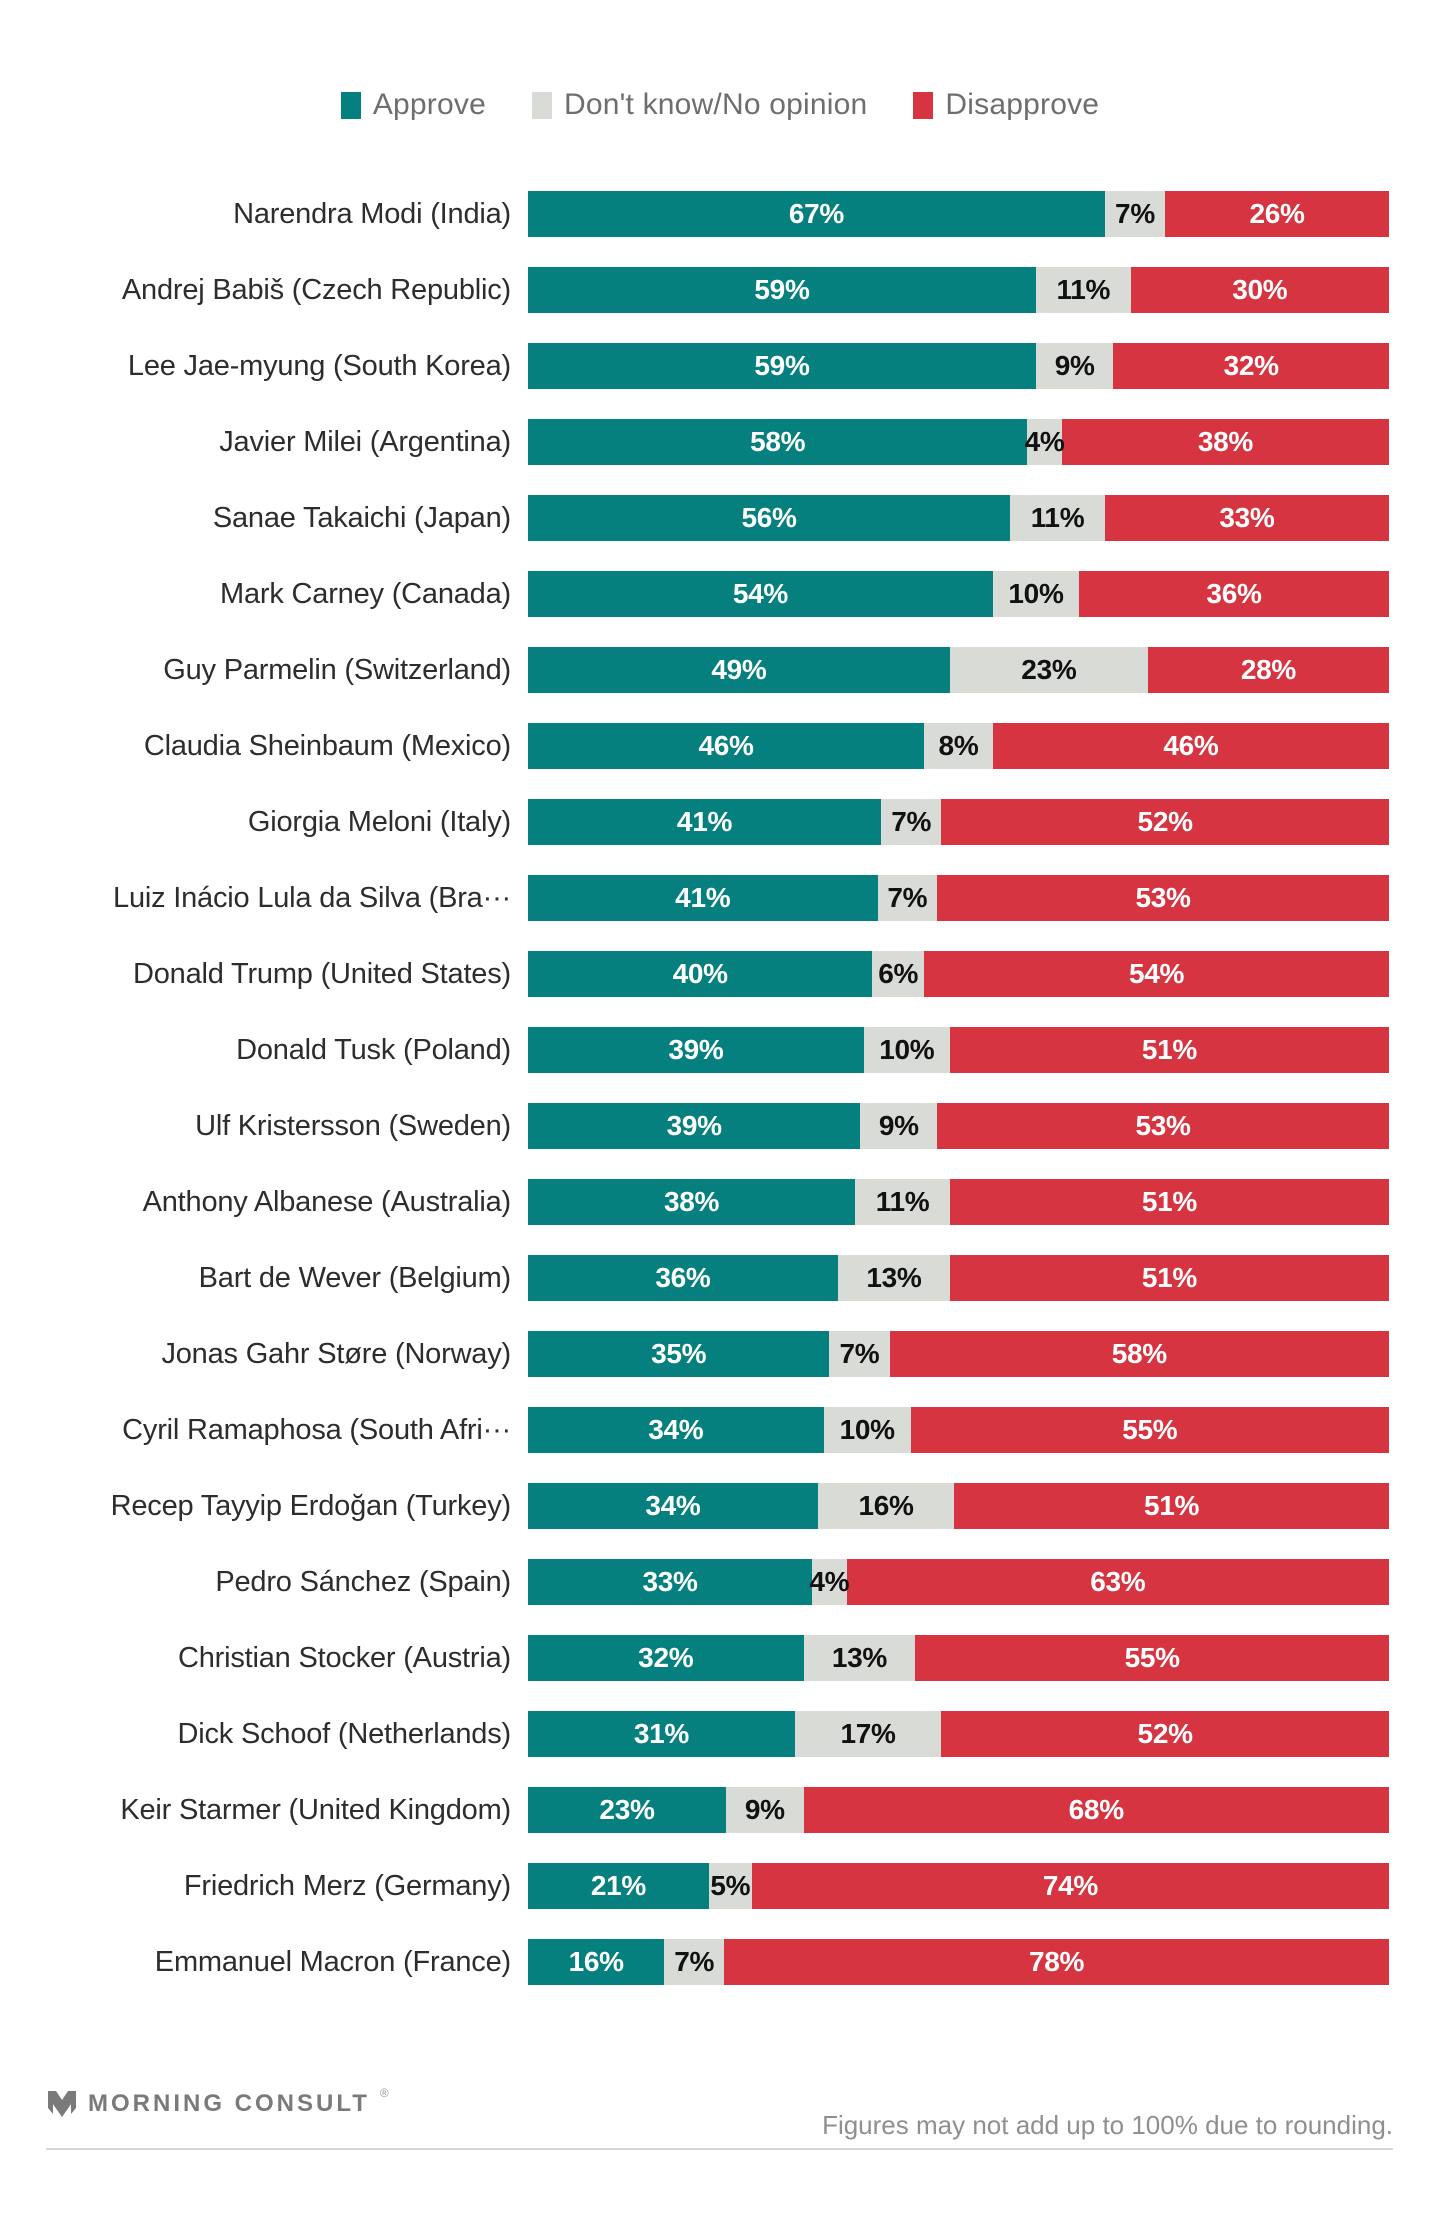 This screenshot has height=2232, width=1440. What do you see at coordinates (769, 518) in the screenshot?
I see `approve-segment: 56%` at bounding box center [769, 518].